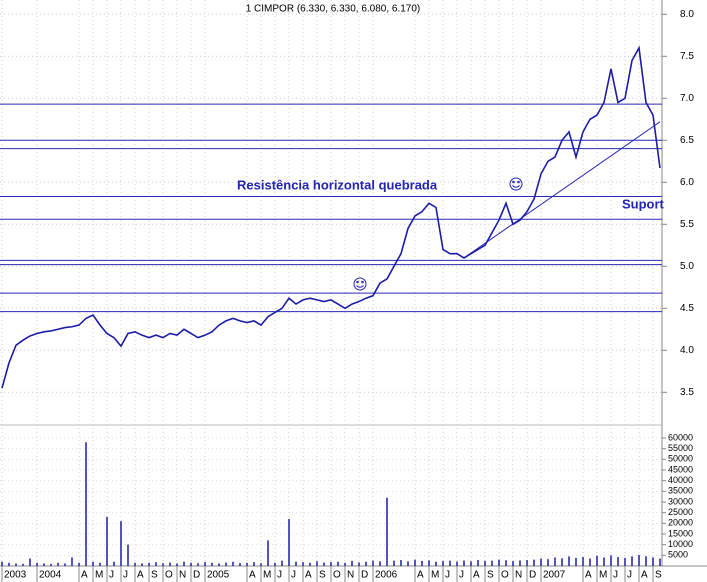 This screenshot has width=707, height=582. Describe the element at coordinates (680, 469) in the screenshot. I see `y-tick-label: 45000` at that location.